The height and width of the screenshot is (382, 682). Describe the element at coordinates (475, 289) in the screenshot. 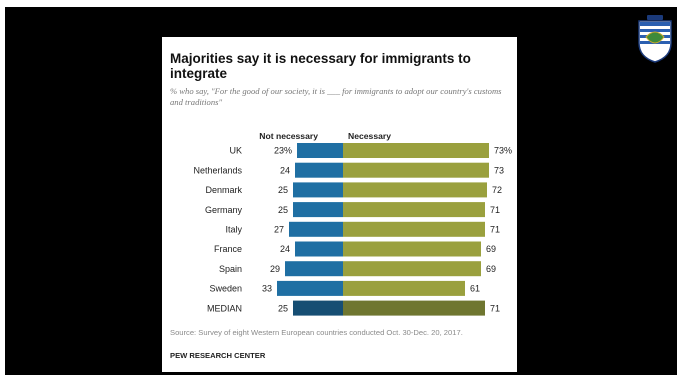

I see `value-label-necessary: 61` at that location.